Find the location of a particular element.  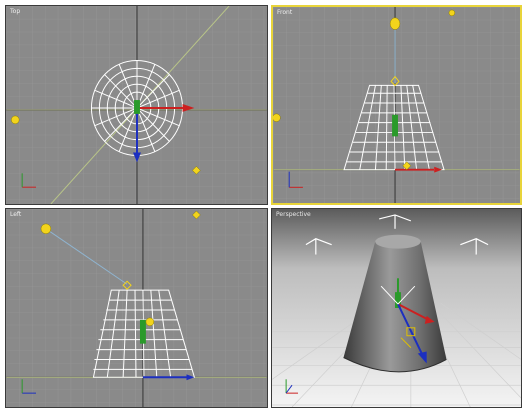

light-icon-left is located at coordinates (120, 268).